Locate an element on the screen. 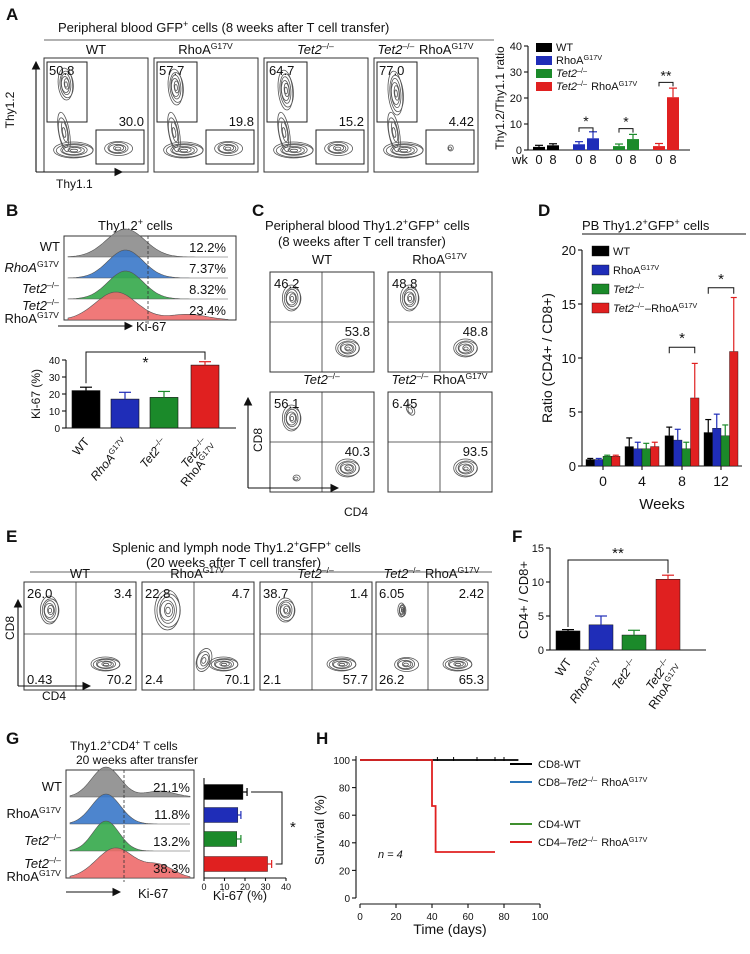 Image resolution: width=750 pixels, height=954 pixels. e-flow-contour-double-pos is located at coordinates (204, 660).